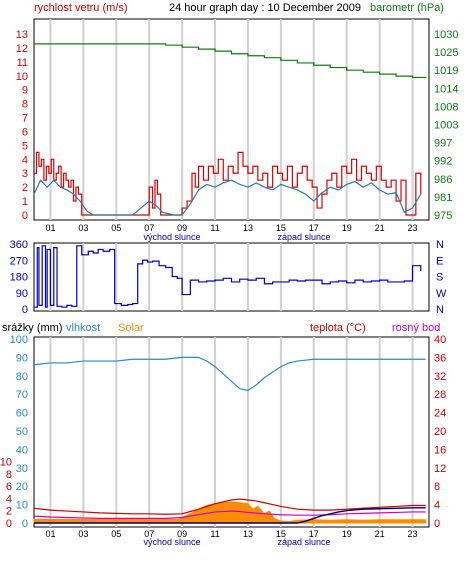 This screenshot has width=464, height=566. What do you see at coordinates (230, 61) in the screenshot?
I see `pressure-line` at bounding box center [230, 61].